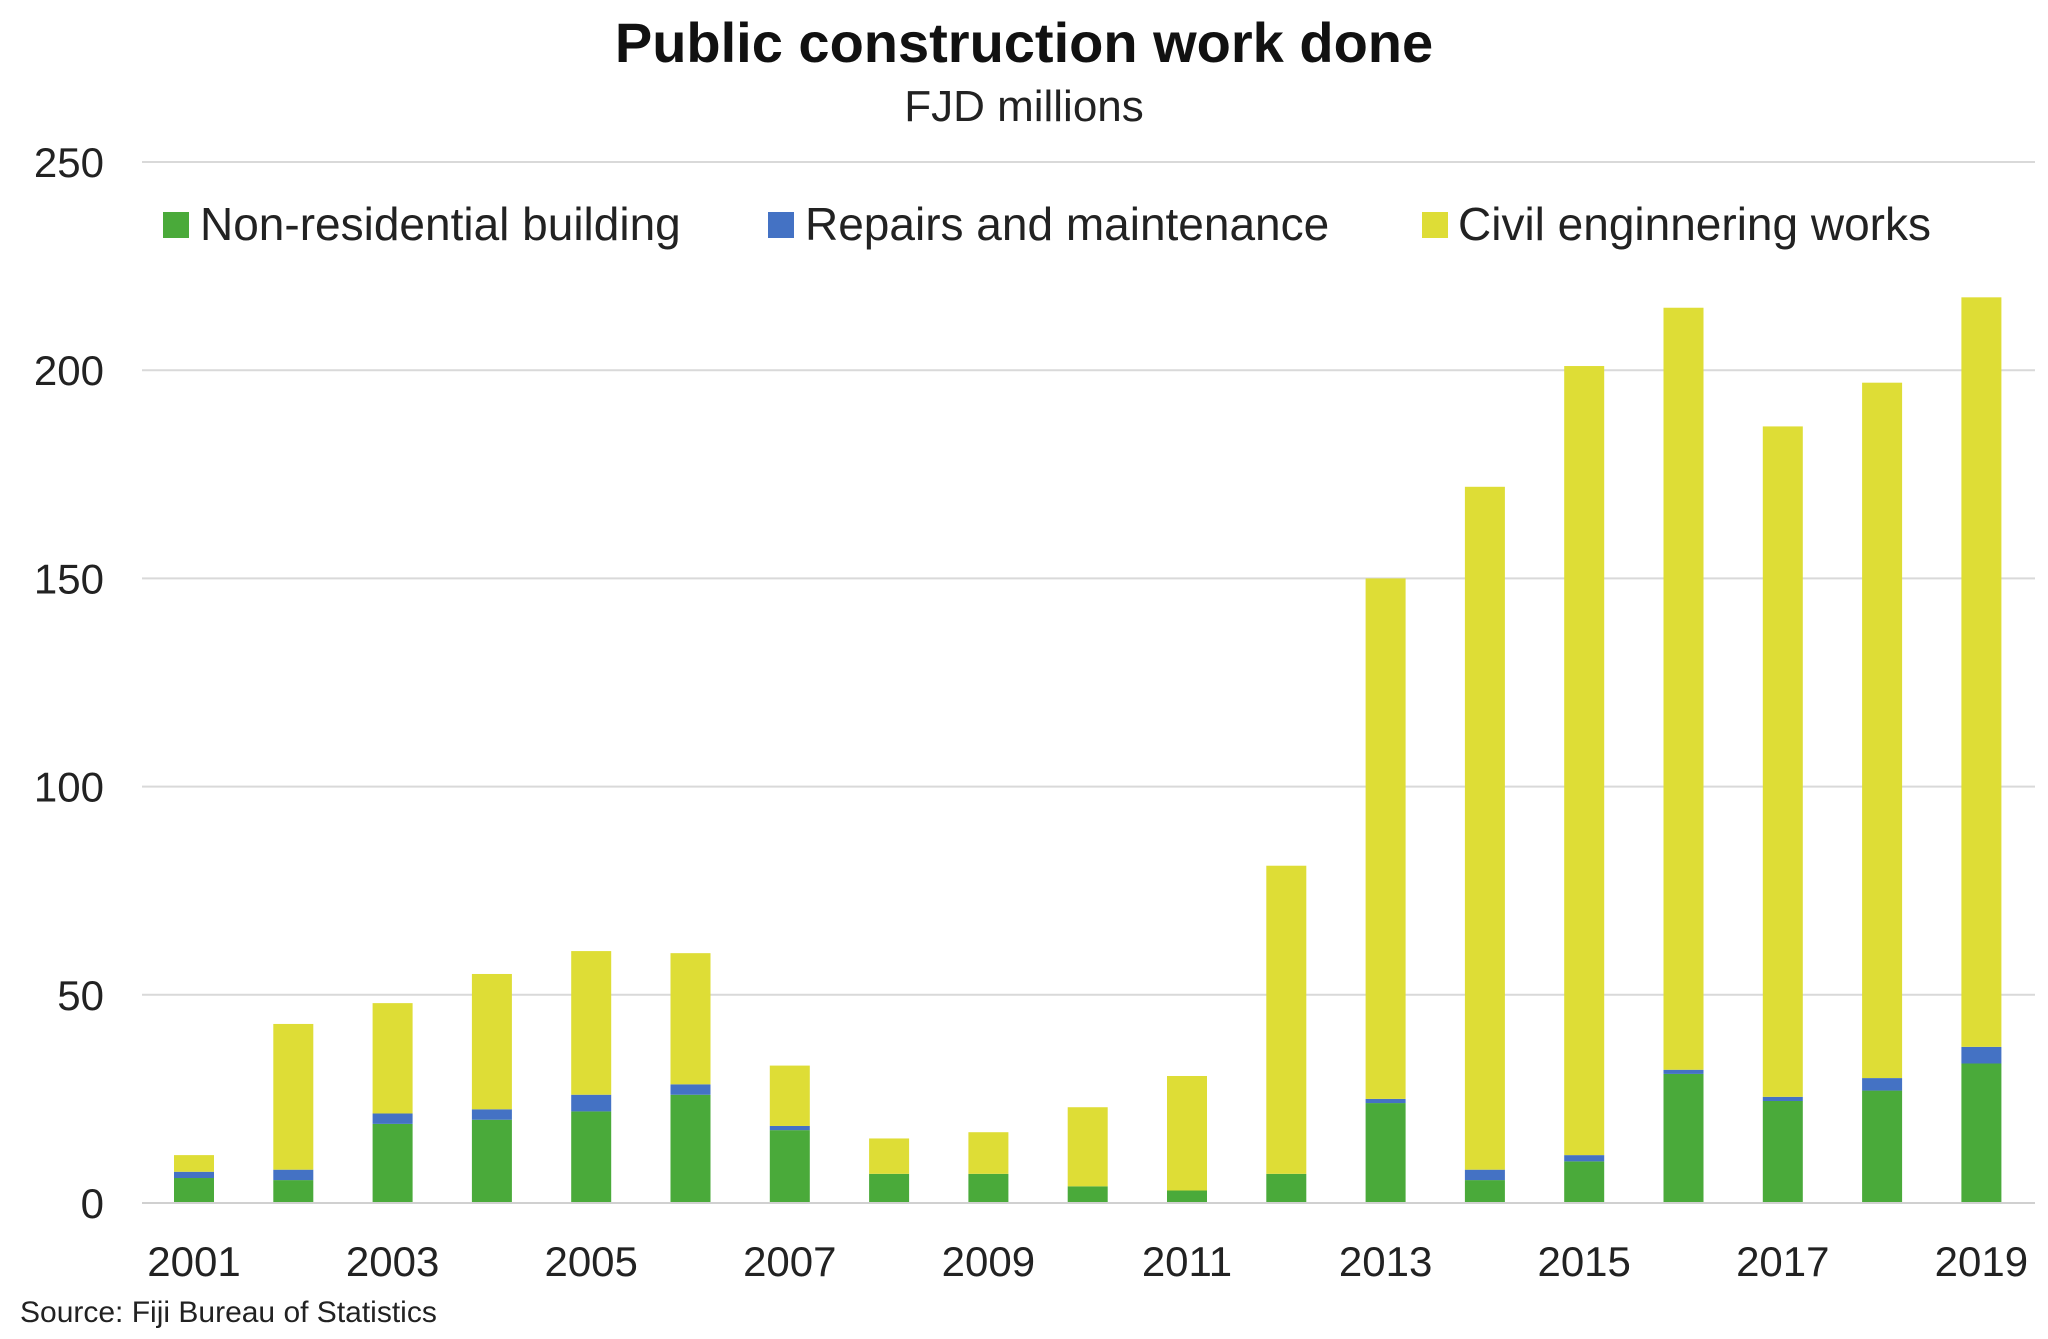 The height and width of the screenshot is (1339, 2048). Describe the element at coordinates (228, 1312) in the screenshot. I see `source-note: Source: Fiji Bureau of Statistics` at that location.